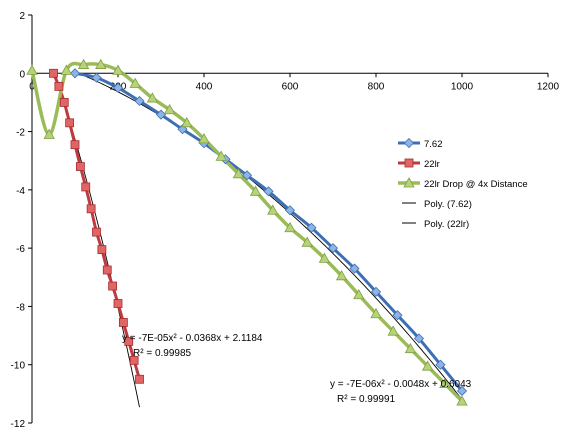 The height and width of the screenshot is (441, 571). Describe the element at coordinates (162, 353) in the screenshot. I see `r-squared-label-22lr: R² = 0.99985` at that location.